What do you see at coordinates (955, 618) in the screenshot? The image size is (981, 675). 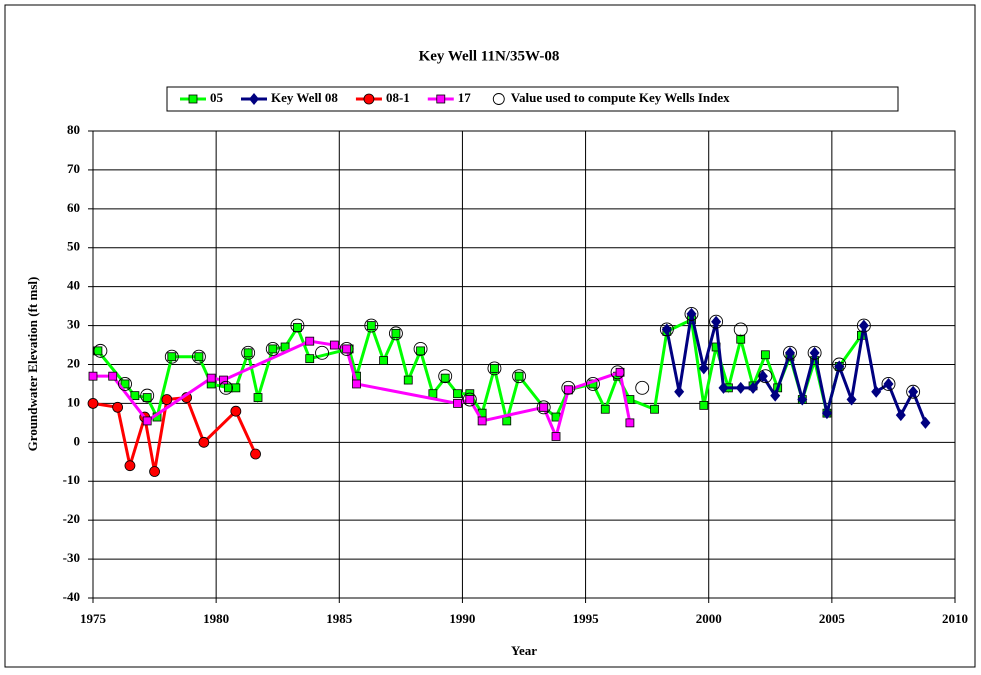 I see `x-tick-label: 2010` at bounding box center [955, 618].